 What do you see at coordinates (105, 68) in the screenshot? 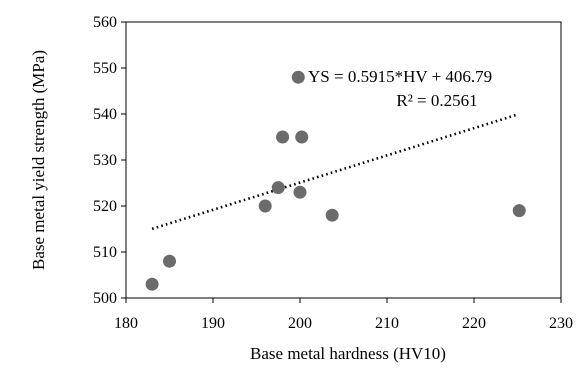
I see `y-tick-label: 550` at bounding box center [105, 68].